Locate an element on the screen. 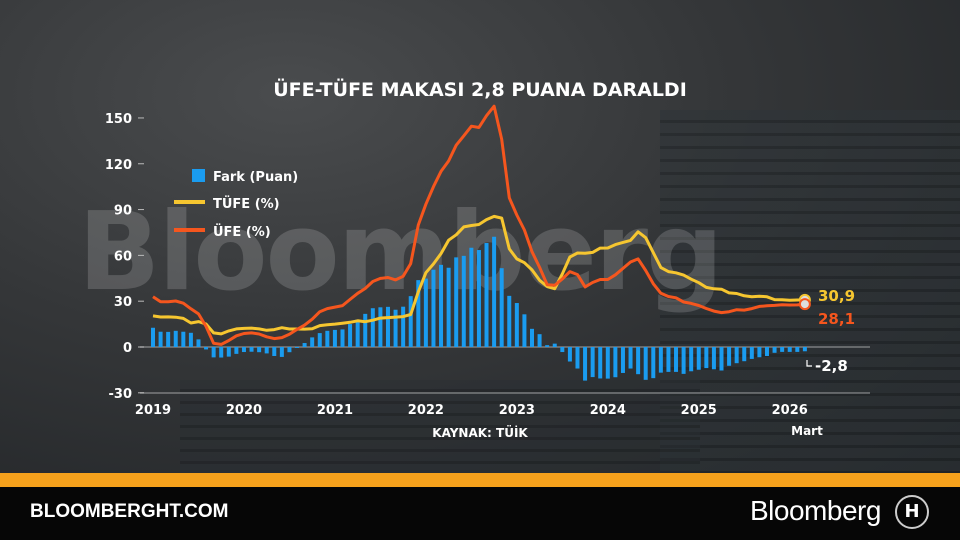 Image resolution: width=960 pixels, height=540 pixels. x-tick-label: 2025 is located at coordinates (699, 410).